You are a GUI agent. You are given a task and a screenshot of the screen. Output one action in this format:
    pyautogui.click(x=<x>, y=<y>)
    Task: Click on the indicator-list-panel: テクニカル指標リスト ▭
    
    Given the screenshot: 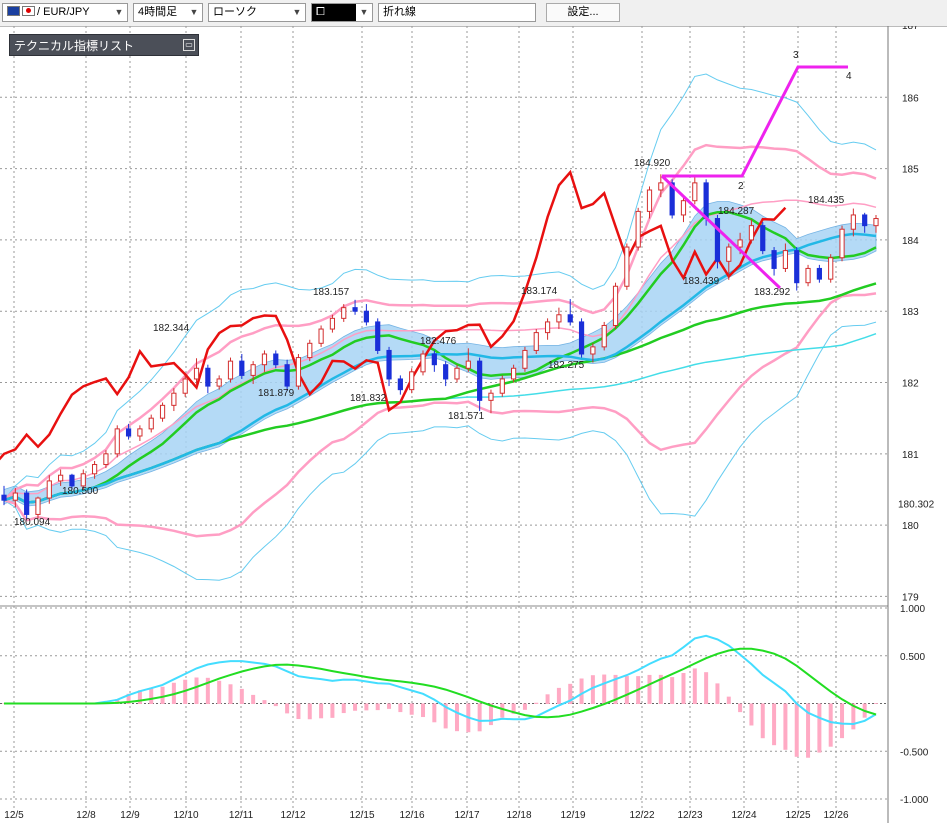 What is the action you would take?
    pyautogui.click(x=104, y=45)
    